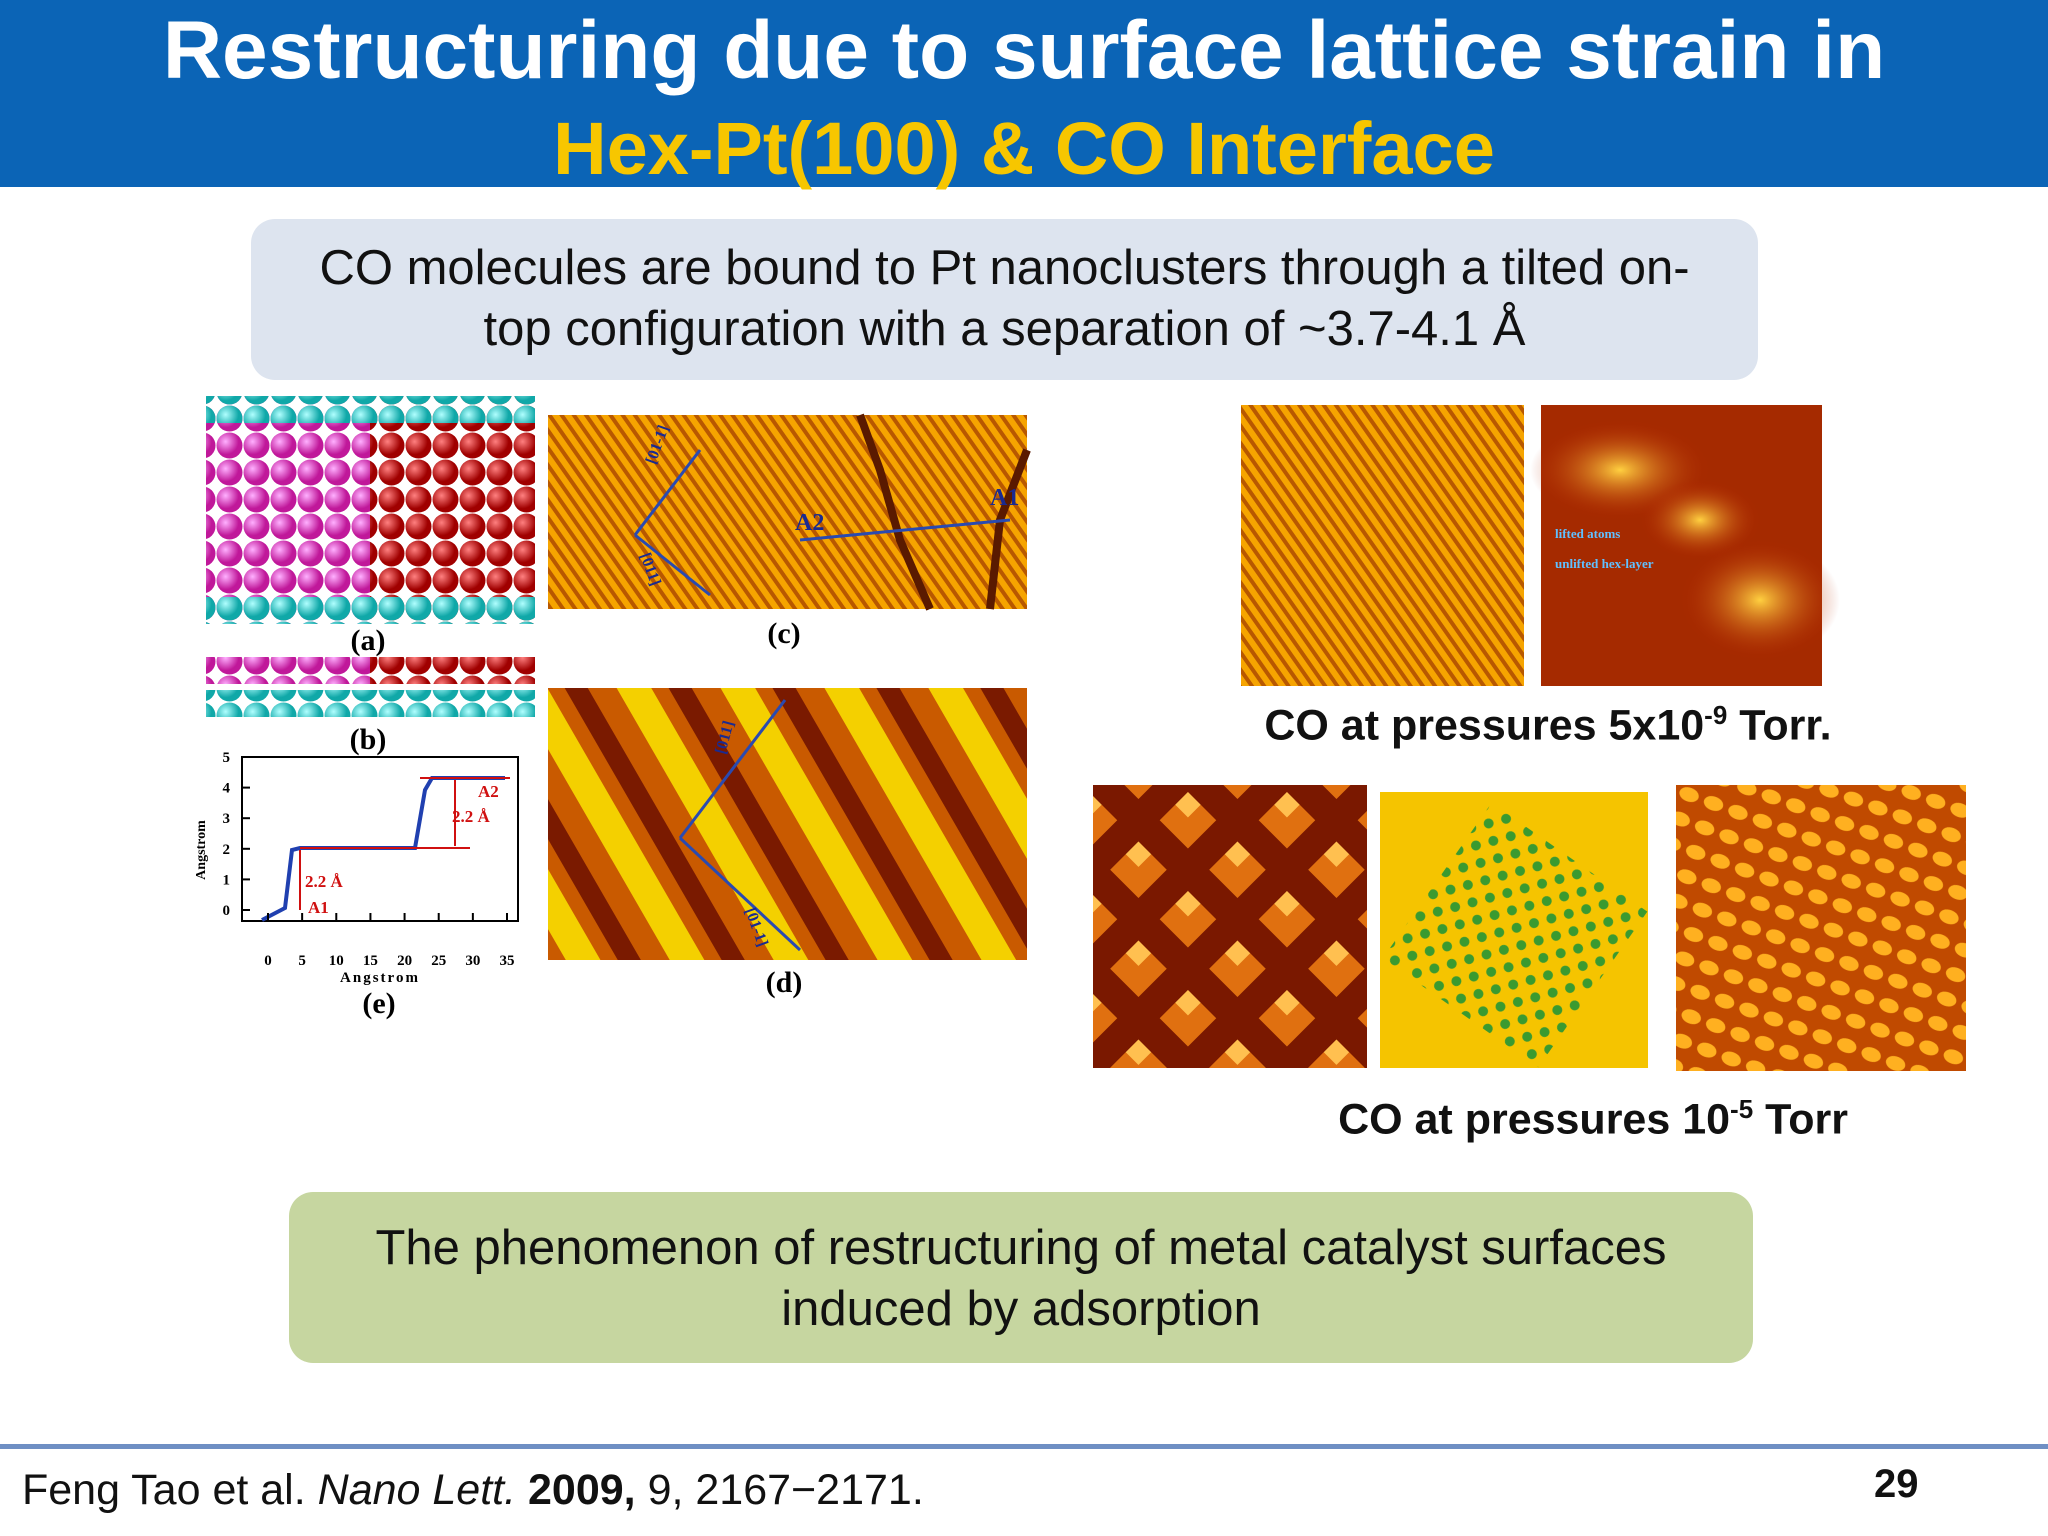  What do you see at coordinates (1024, 148) in the screenshot?
I see `subtitle: Hex-Pt(100) & CO Interface` at bounding box center [1024, 148].